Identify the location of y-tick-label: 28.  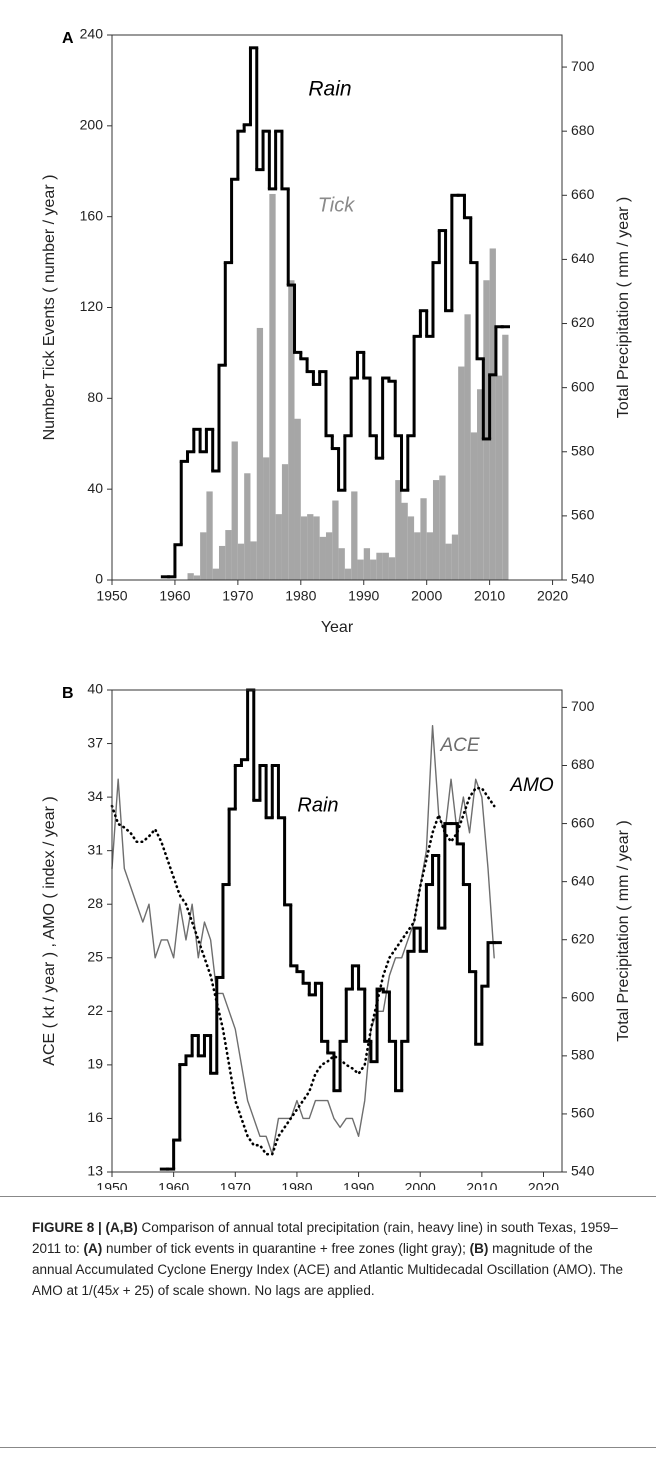
(95, 903).